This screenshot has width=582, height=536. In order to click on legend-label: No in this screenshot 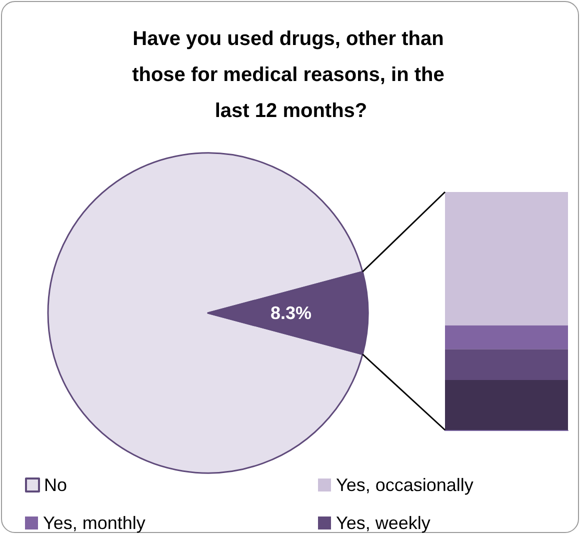, I will do `click(56, 485)`.